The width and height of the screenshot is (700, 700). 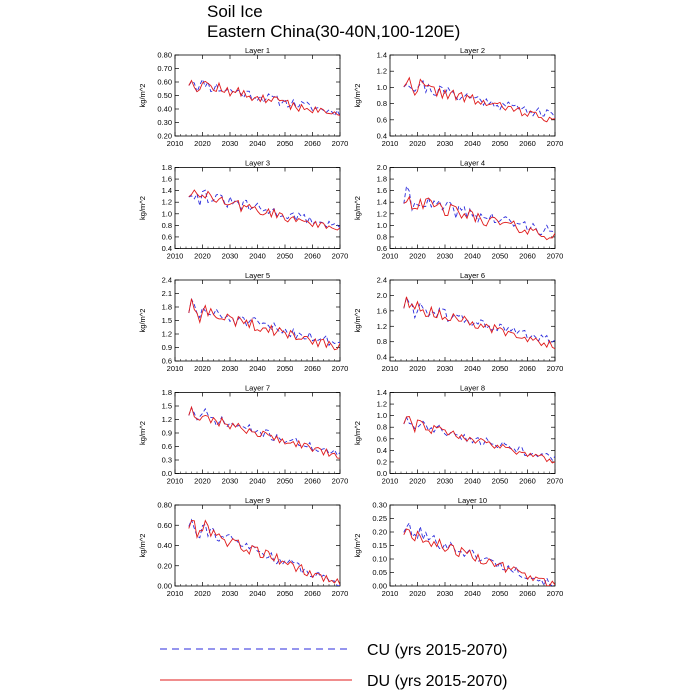 What do you see at coordinates (382, 280) in the screenshot?
I see `y-tick-label: 2.4` at bounding box center [382, 280].